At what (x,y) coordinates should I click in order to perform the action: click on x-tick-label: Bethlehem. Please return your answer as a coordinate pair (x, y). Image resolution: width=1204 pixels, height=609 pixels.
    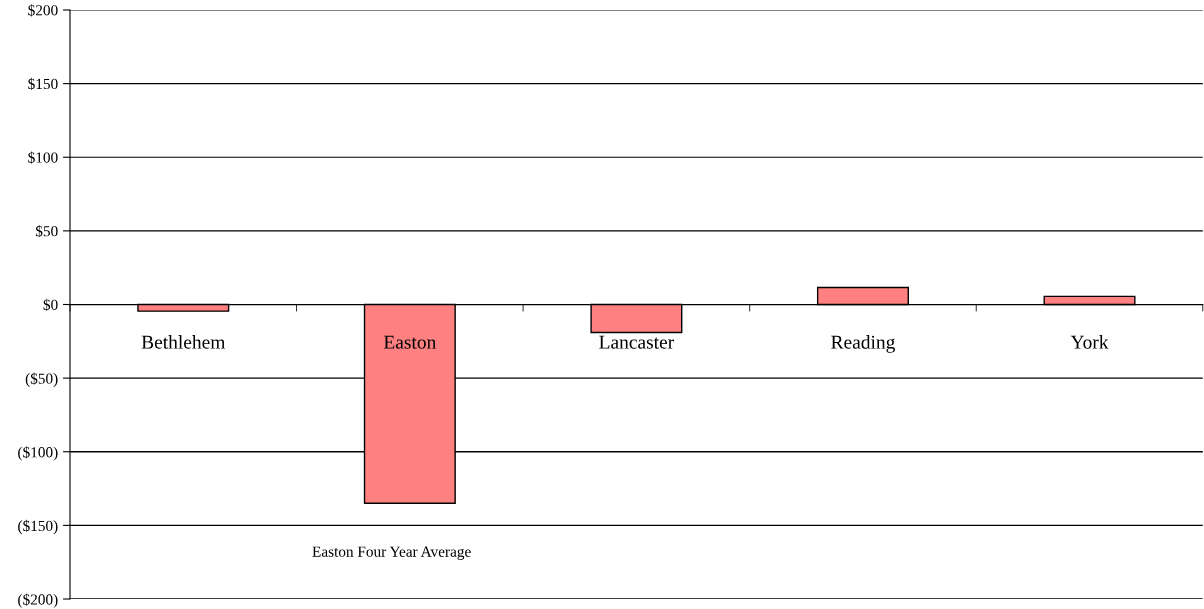
    Looking at the image, I should click on (183, 342).